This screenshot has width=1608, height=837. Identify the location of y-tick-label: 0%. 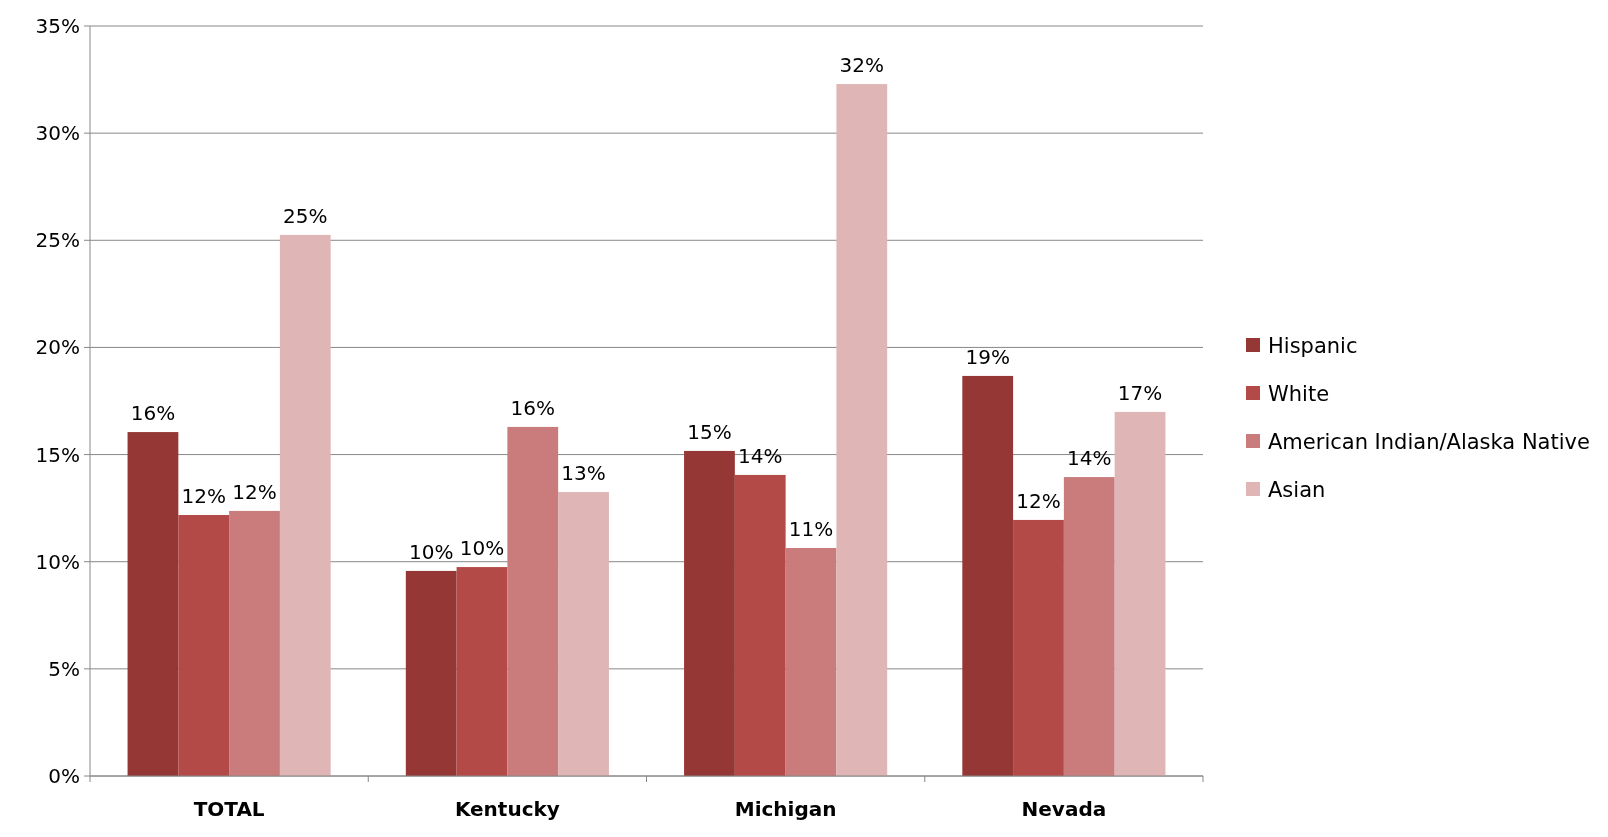
(64, 776).